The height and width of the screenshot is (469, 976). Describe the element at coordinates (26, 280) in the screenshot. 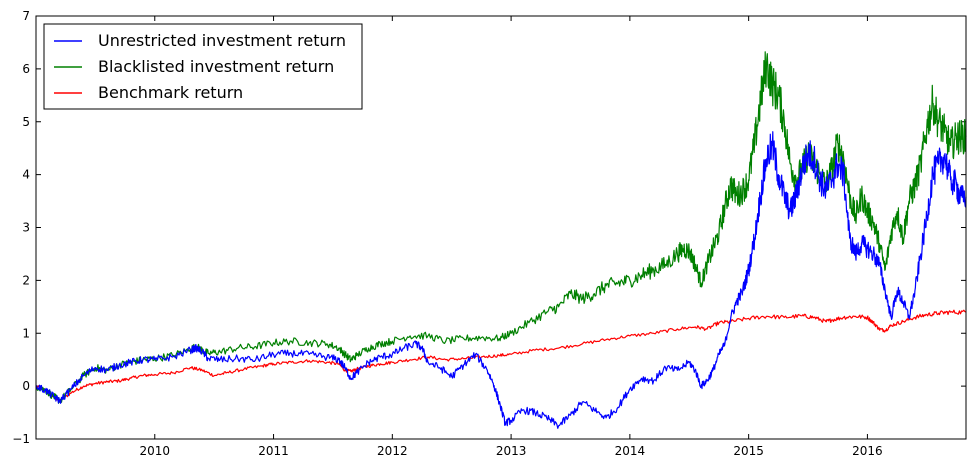

I see `y-tick-label: 2` at that location.